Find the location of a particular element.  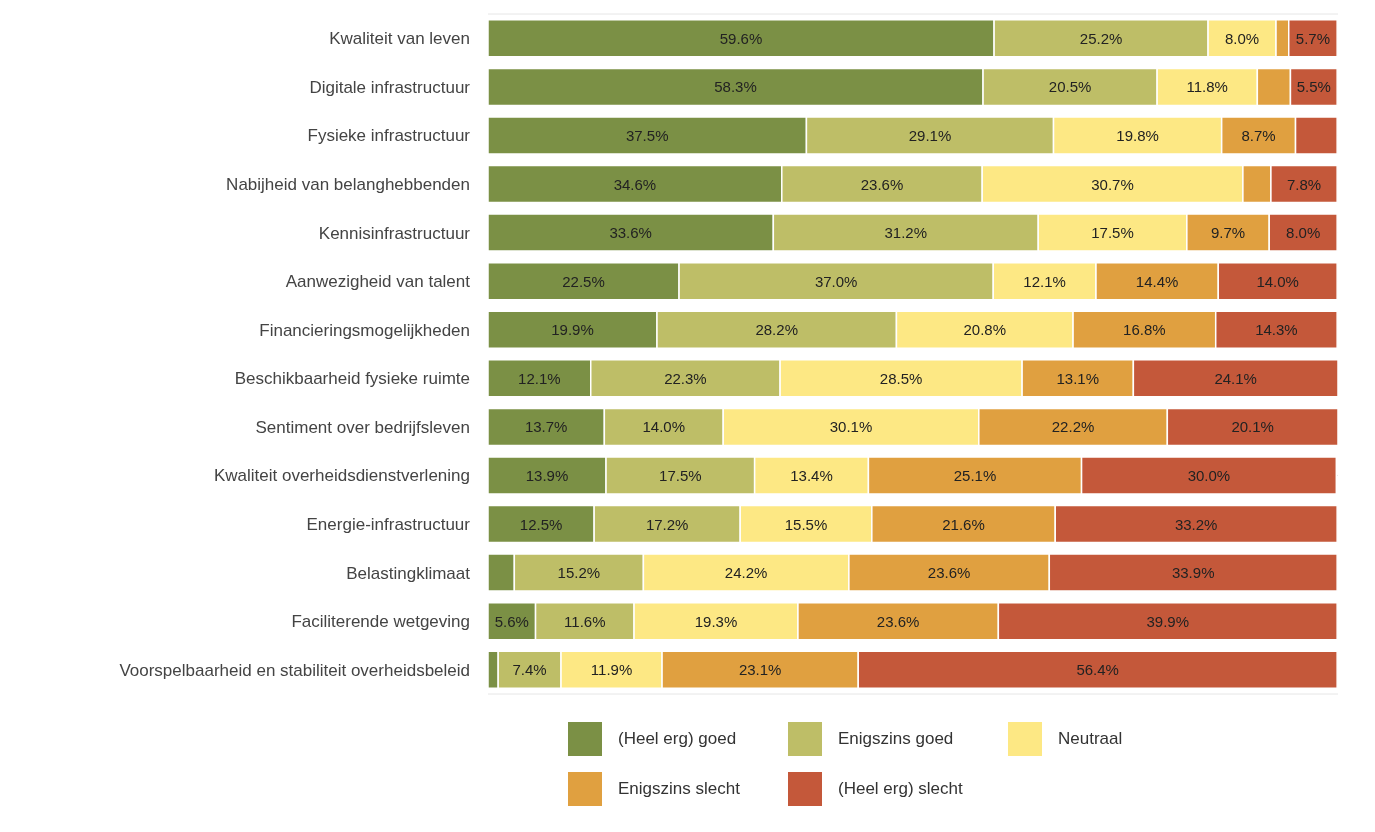

data-label: 19.9% is located at coordinates (572, 330).